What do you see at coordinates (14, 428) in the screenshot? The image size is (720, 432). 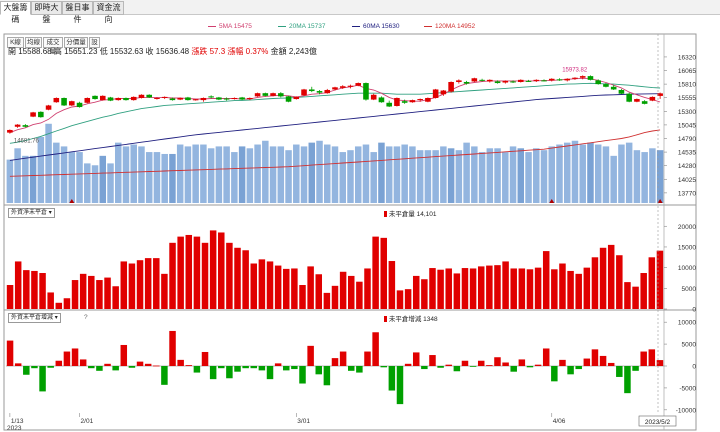 I see `x-year-label: 2023` at bounding box center [14, 428].